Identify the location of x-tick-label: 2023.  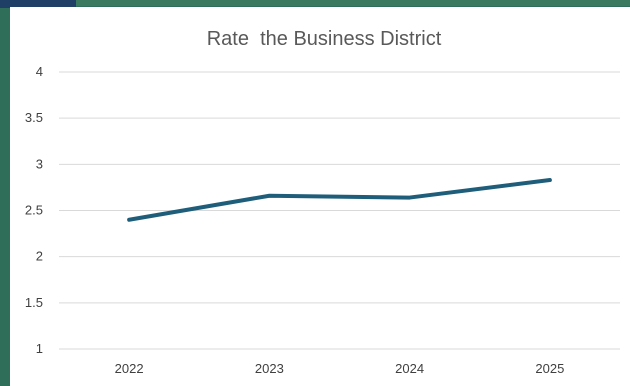
(269, 368).